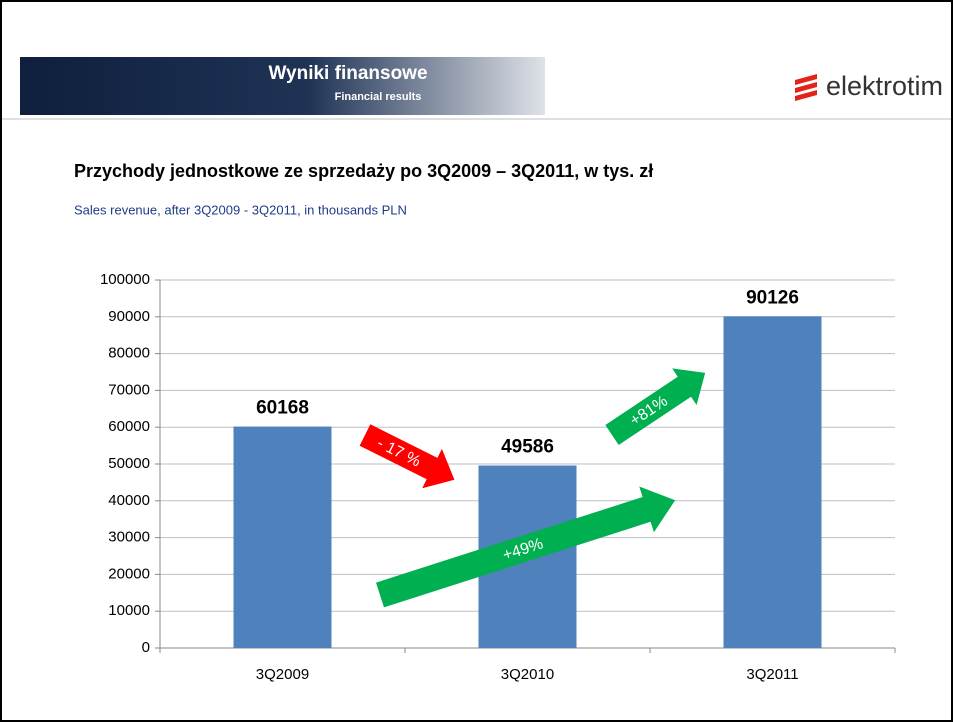 The image size is (953, 722). What do you see at coordinates (125, 279) in the screenshot?
I see `y-tick-label: 100000` at bounding box center [125, 279].